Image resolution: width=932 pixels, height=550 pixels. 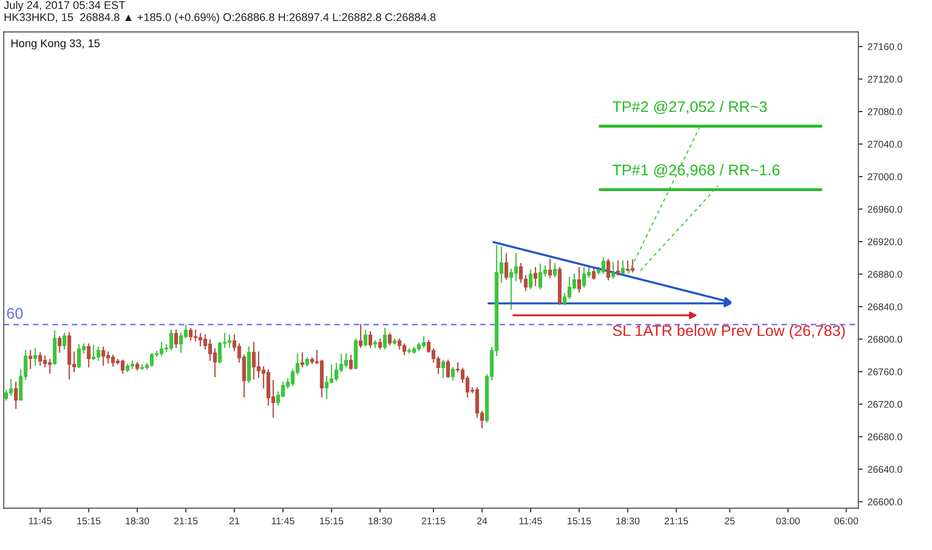 I want to click on x-tick-label: 03:00, so click(x=788, y=520).